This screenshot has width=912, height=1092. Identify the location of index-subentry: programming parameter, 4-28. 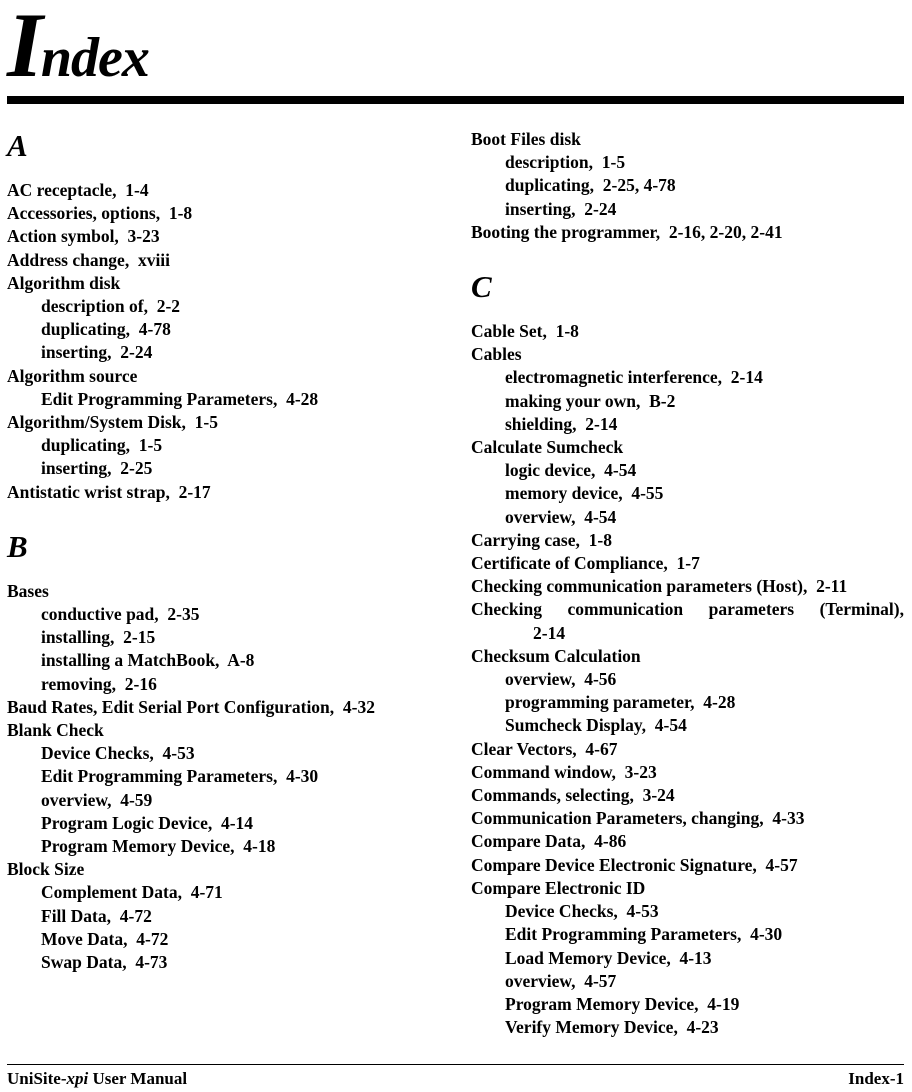
(620, 702).